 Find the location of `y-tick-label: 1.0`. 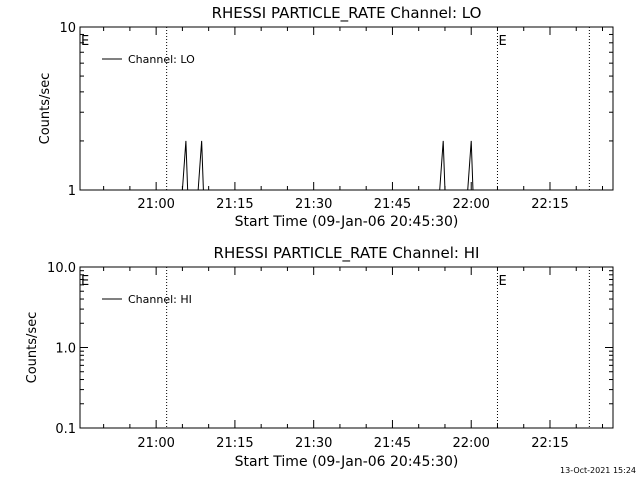

y-tick-label: 1.0 is located at coordinates (65, 349).